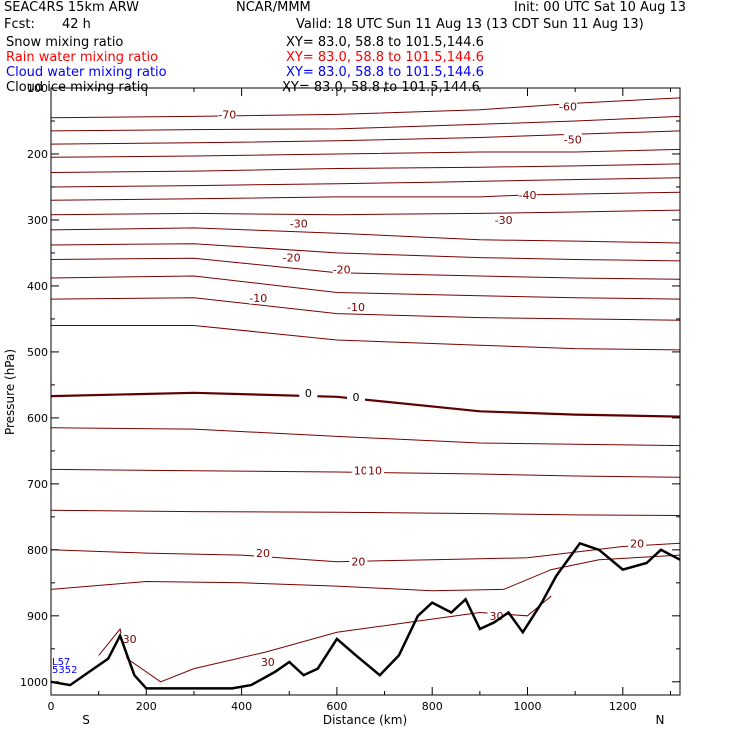 Image resolution: width=740 pixels, height=740 pixels. I want to click on forecast-hours: 42 h, so click(76, 24).